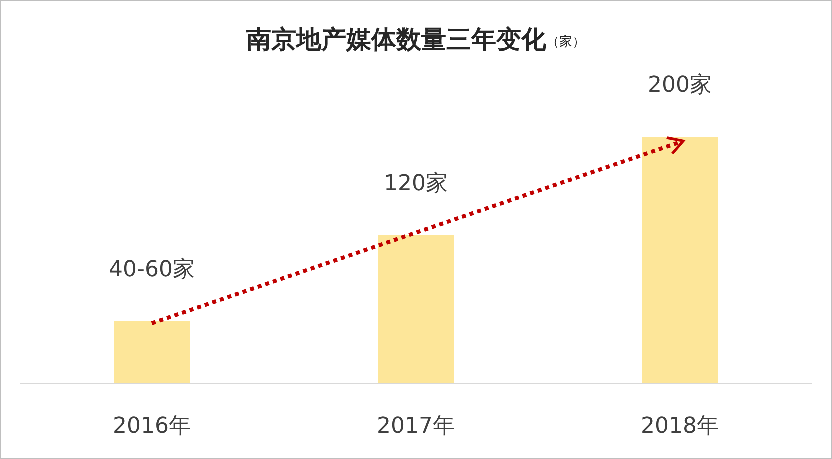 This screenshot has height=459, width=832. What do you see at coordinates (152, 426) in the screenshot?
I see `x-tick-label: 2016年` at bounding box center [152, 426].